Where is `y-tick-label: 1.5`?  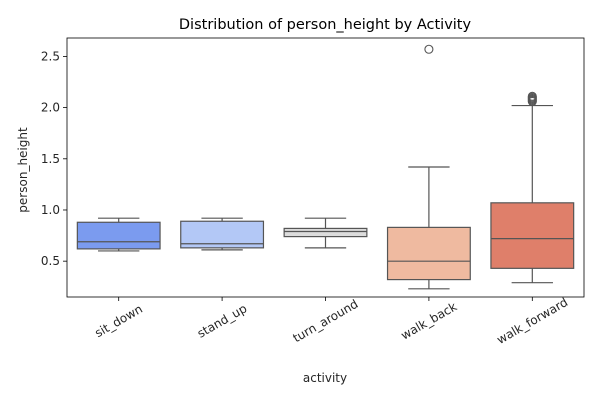
y-tick-label: 1.5 is located at coordinates (50, 159).